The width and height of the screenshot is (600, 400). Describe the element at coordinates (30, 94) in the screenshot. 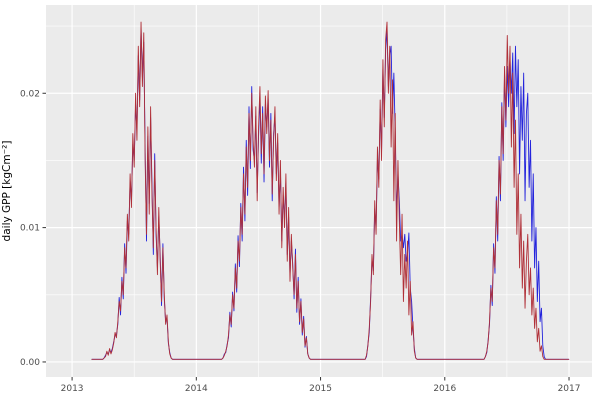

I see `y-tick-label: 0.02` at that location.